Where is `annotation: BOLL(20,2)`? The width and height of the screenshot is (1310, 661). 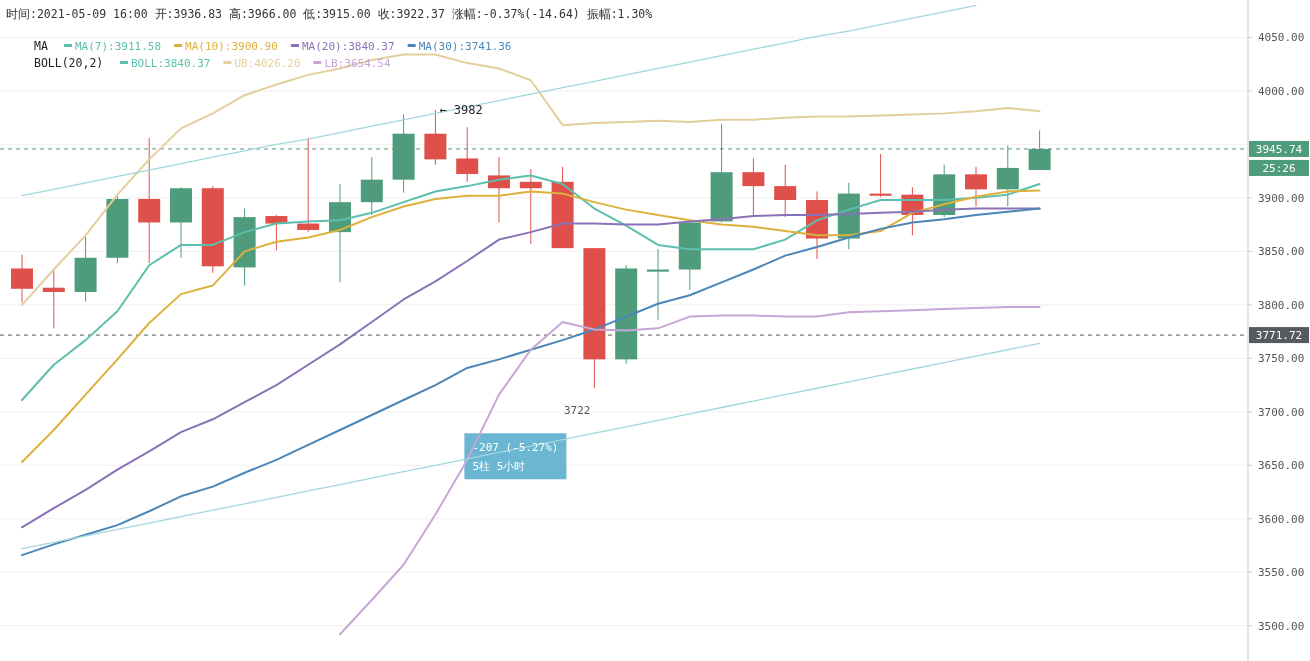
annotation: BOLL(20,2) is located at coordinates (69, 63).